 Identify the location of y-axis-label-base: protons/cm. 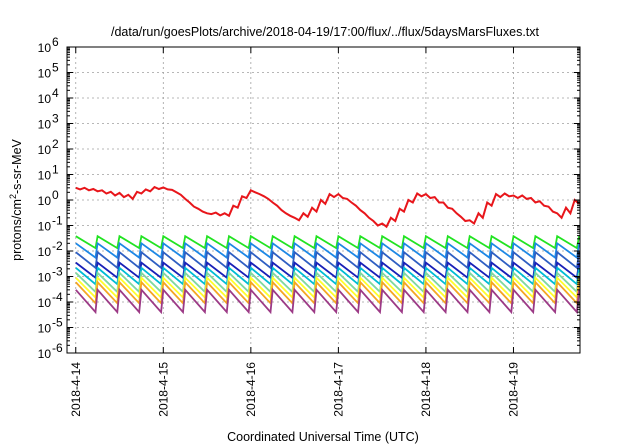
(17, 230).